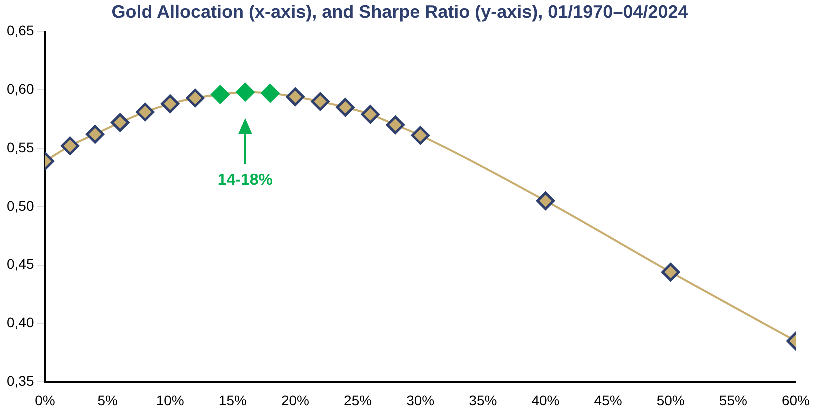 The width and height of the screenshot is (814, 413). Describe the element at coordinates (20, 264) in the screenshot. I see `y-tick-label: 0,45` at that location.